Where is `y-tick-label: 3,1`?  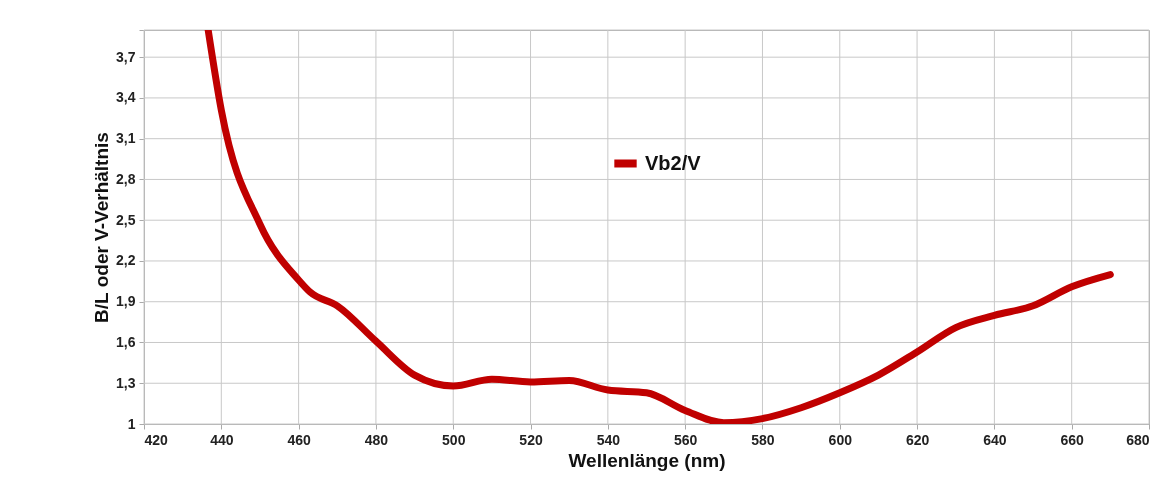 y-tick-label: 3,1 is located at coordinates (126, 138).